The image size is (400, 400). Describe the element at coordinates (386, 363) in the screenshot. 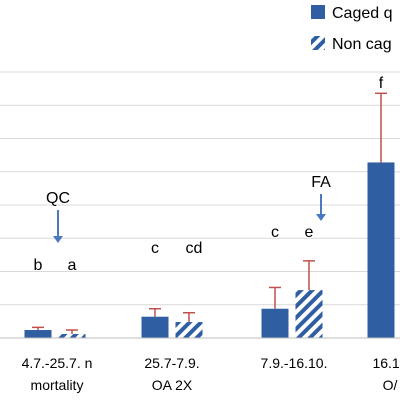

I see `x-tick-label: 16.10` at that location.